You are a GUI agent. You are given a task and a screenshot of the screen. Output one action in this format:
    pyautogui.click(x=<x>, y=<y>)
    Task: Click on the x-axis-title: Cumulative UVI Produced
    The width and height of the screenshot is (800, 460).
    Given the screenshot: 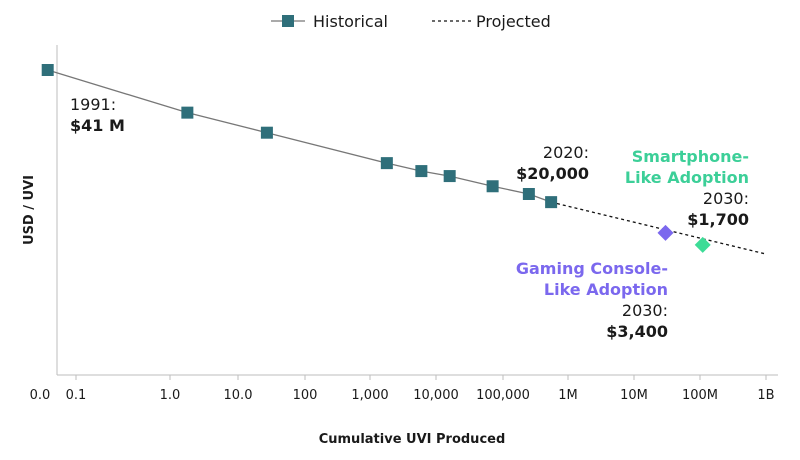 What is the action you would take?
    pyautogui.click(x=412, y=439)
    